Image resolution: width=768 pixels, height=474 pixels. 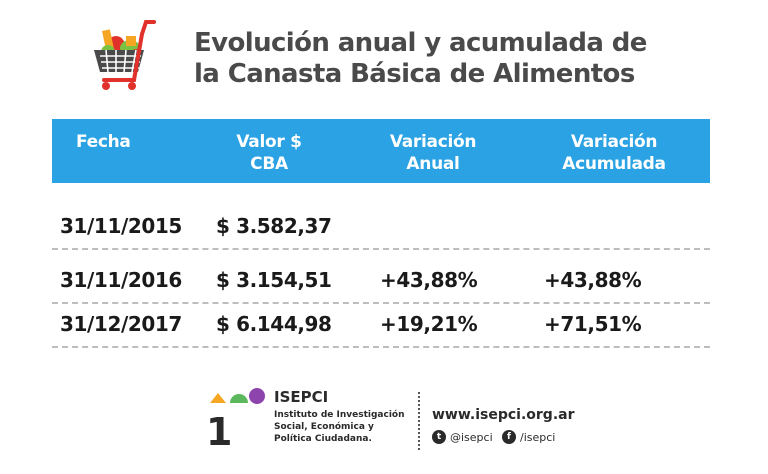 I want to click on facebook-handle: f /isepci, so click(x=528, y=437).